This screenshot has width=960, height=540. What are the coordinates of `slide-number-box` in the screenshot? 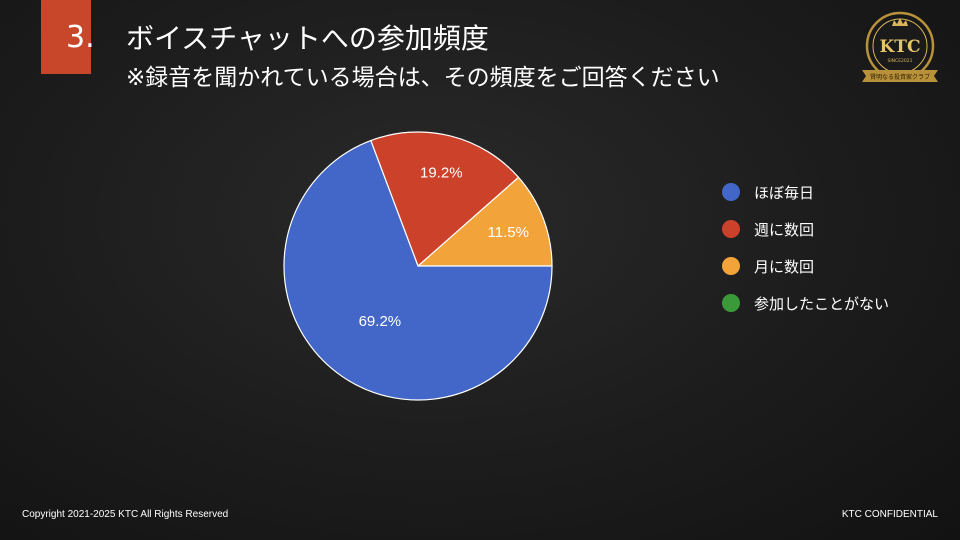 It's located at (66, 37).